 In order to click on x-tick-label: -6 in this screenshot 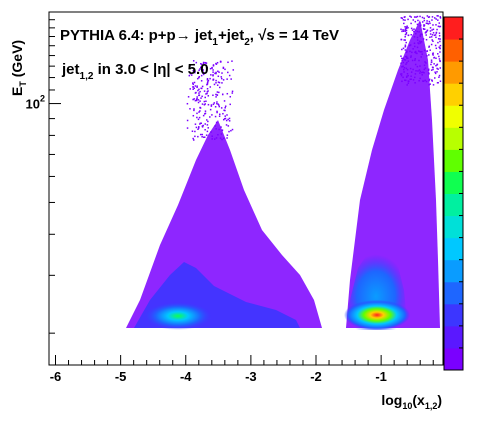, I will do `click(56, 376)`.